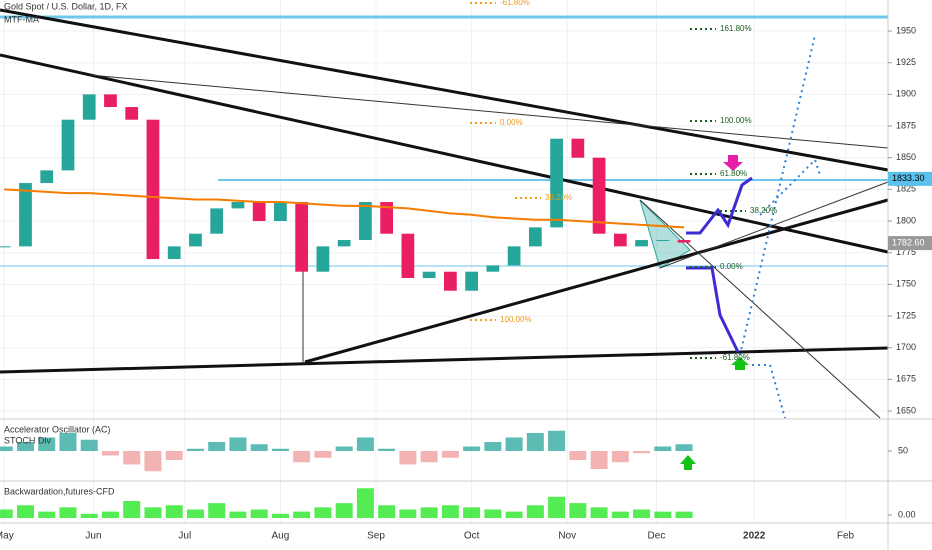 The width and height of the screenshot is (932, 550). I want to click on x-tick-label: Sep, so click(376, 536).